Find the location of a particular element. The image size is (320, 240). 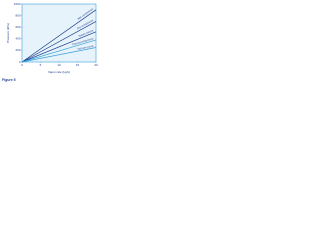

x-tick-label: 5 is located at coordinates (41, 65).